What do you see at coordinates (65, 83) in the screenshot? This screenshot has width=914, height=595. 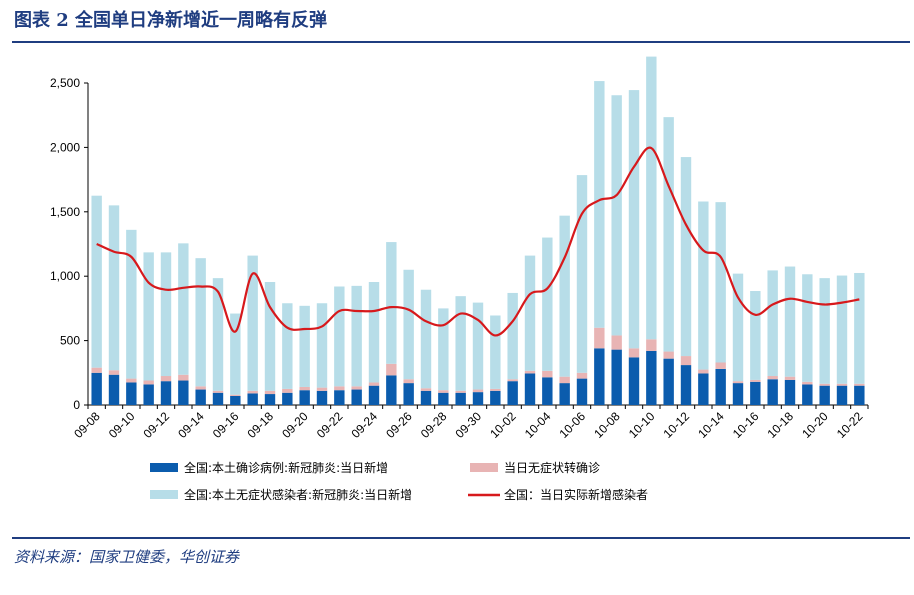 I see `y-tick-label: 2,500` at bounding box center [65, 83].